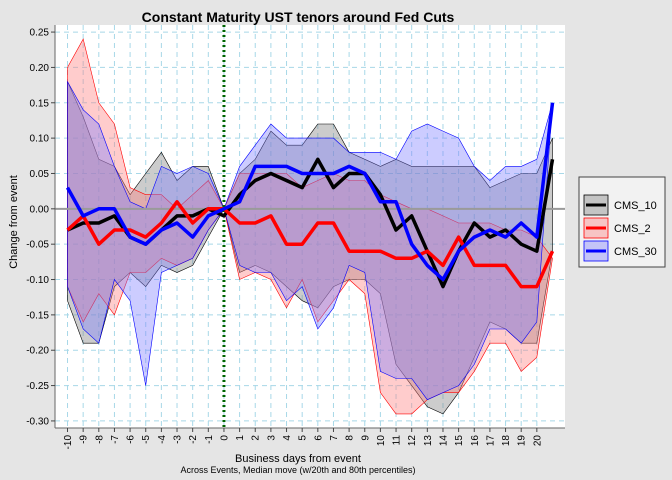 Image resolution: width=672 pixels, height=480 pixels. I want to click on x-tick-label: 3, so click(271, 438).